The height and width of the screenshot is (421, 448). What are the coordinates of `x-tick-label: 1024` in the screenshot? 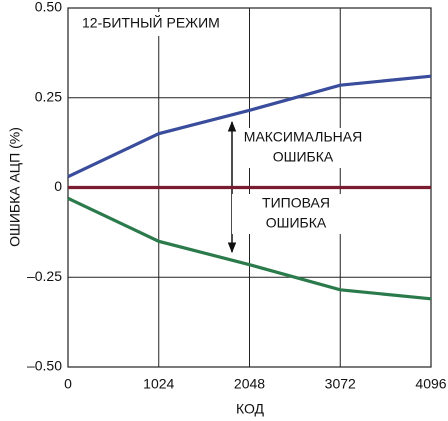 It's located at (158, 384).